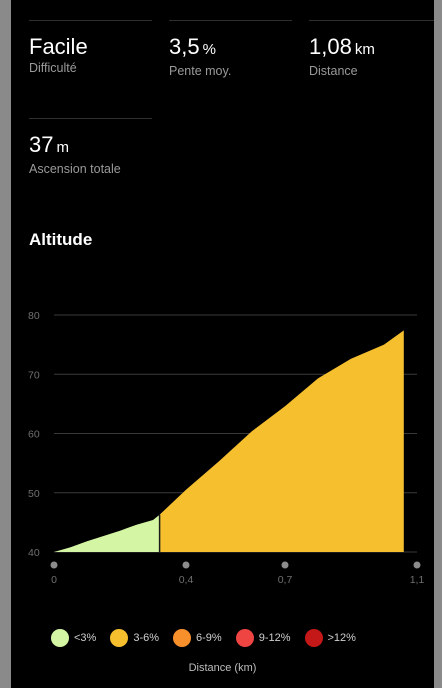 The width and height of the screenshot is (442, 688). Describe the element at coordinates (285, 580) in the screenshot. I see `x-tick-label: 0,7` at that location.